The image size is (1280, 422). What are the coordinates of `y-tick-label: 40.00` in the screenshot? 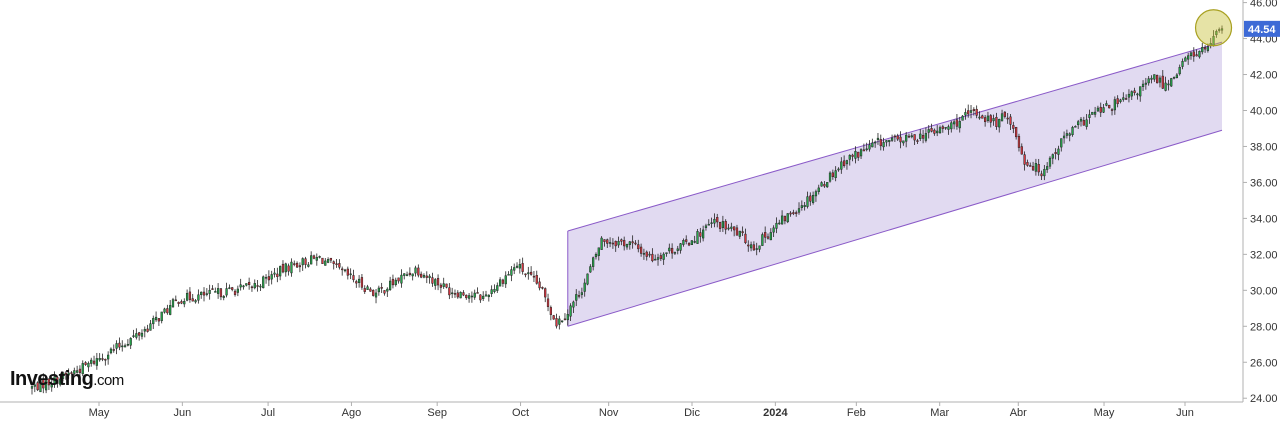 It's located at (1264, 111).